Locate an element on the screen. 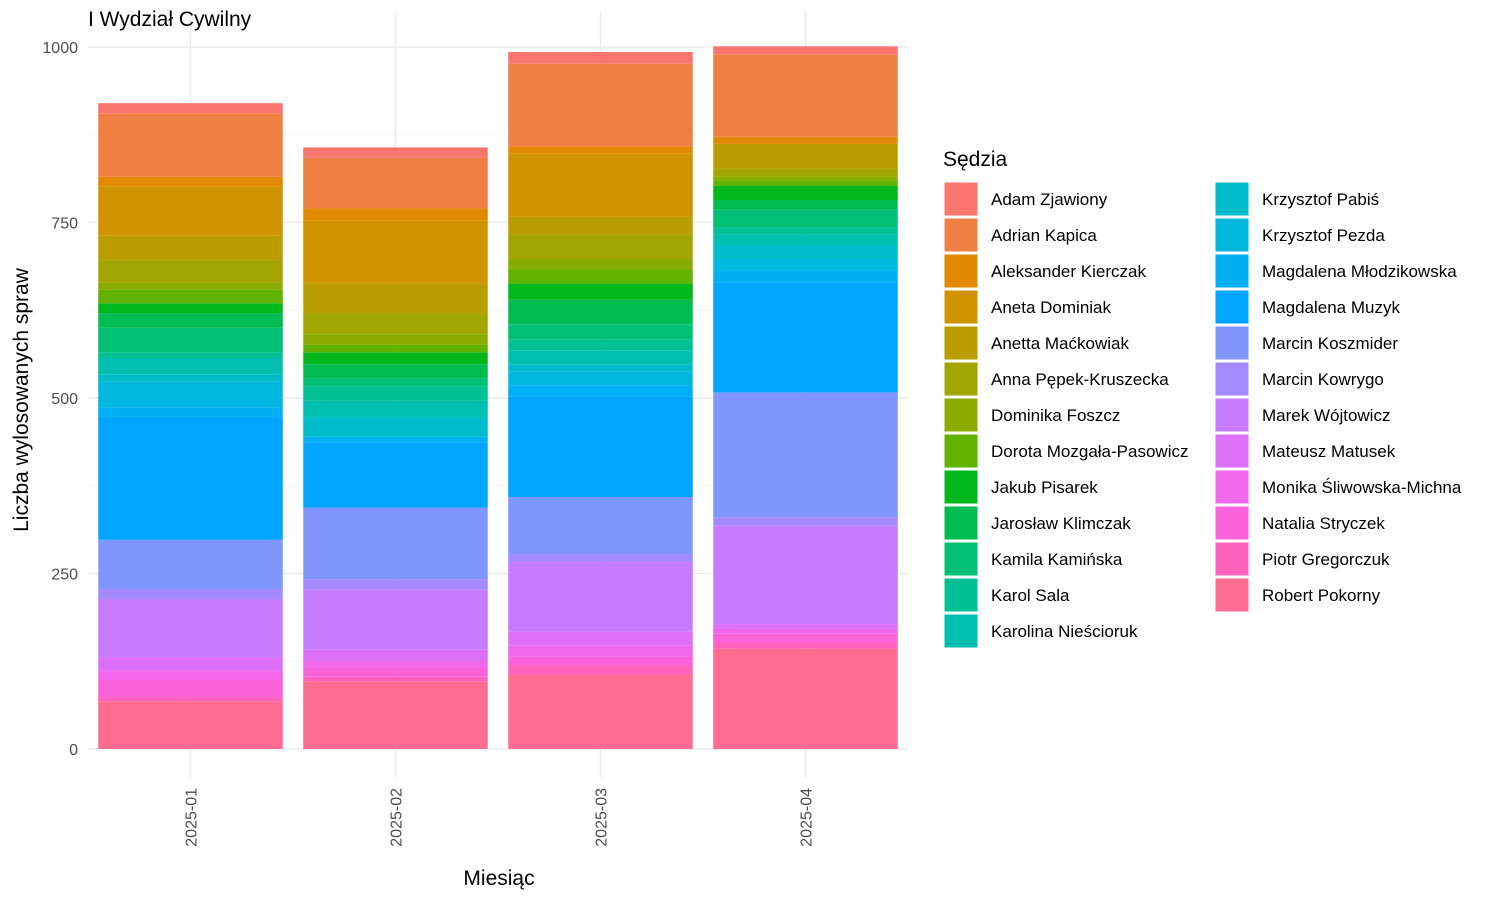  legend-label: Monika Śliwowska-Michna is located at coordinates (1362, 487).